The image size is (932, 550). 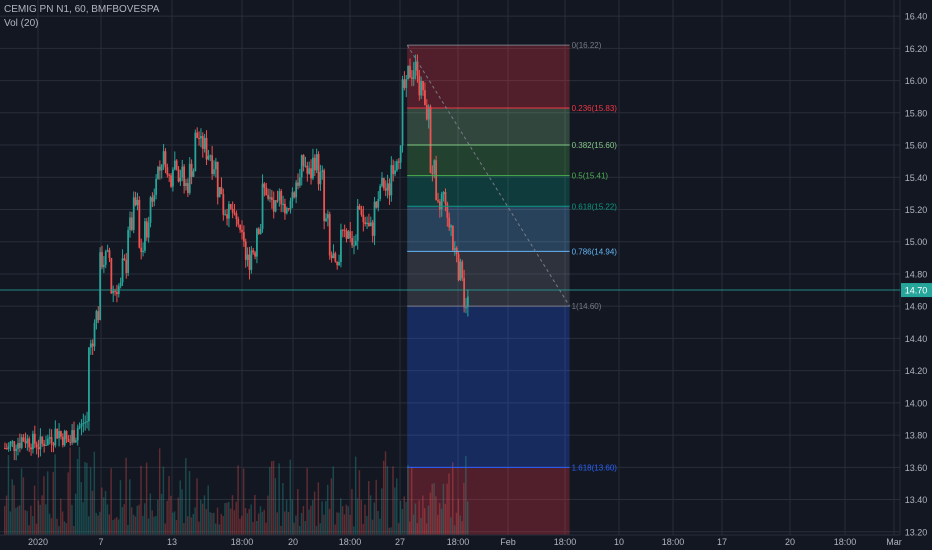 I want to click on fib-level-label: 0(16.22), so click(x=587, y=45).